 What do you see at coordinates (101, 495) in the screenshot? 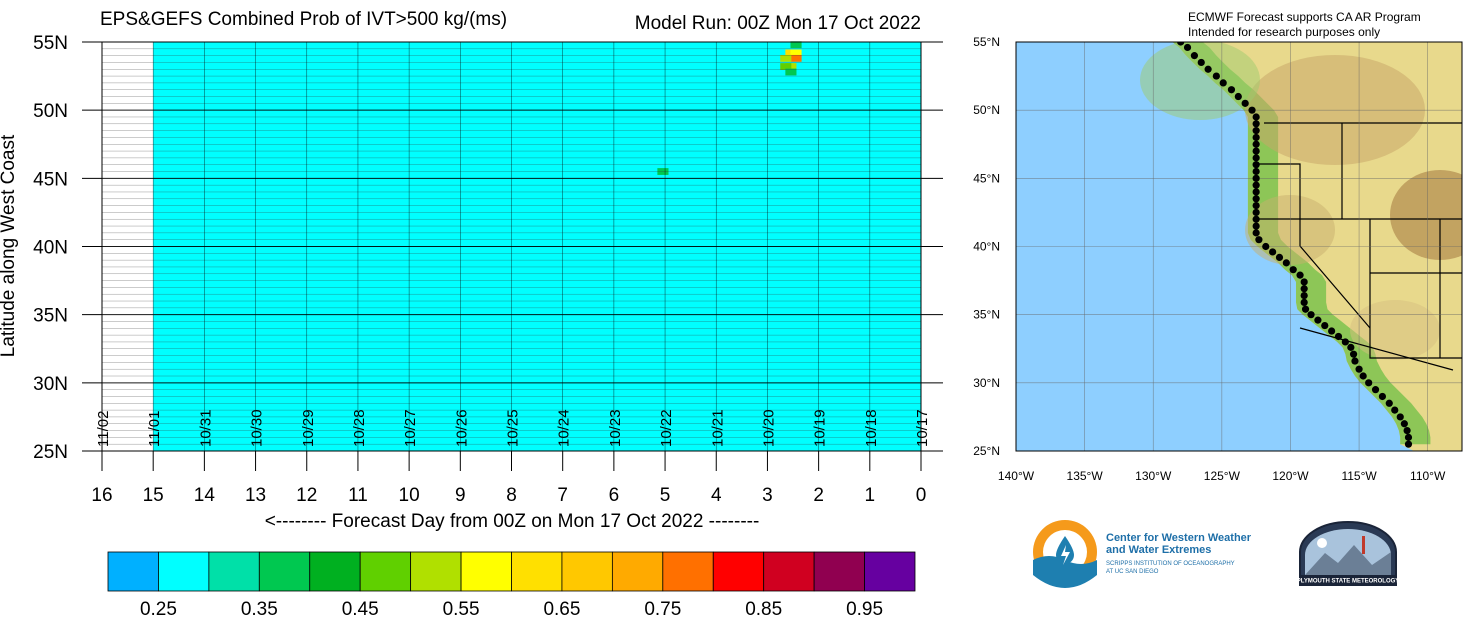
I see `x-tick-label: 16` at bounding box center [101, 495].